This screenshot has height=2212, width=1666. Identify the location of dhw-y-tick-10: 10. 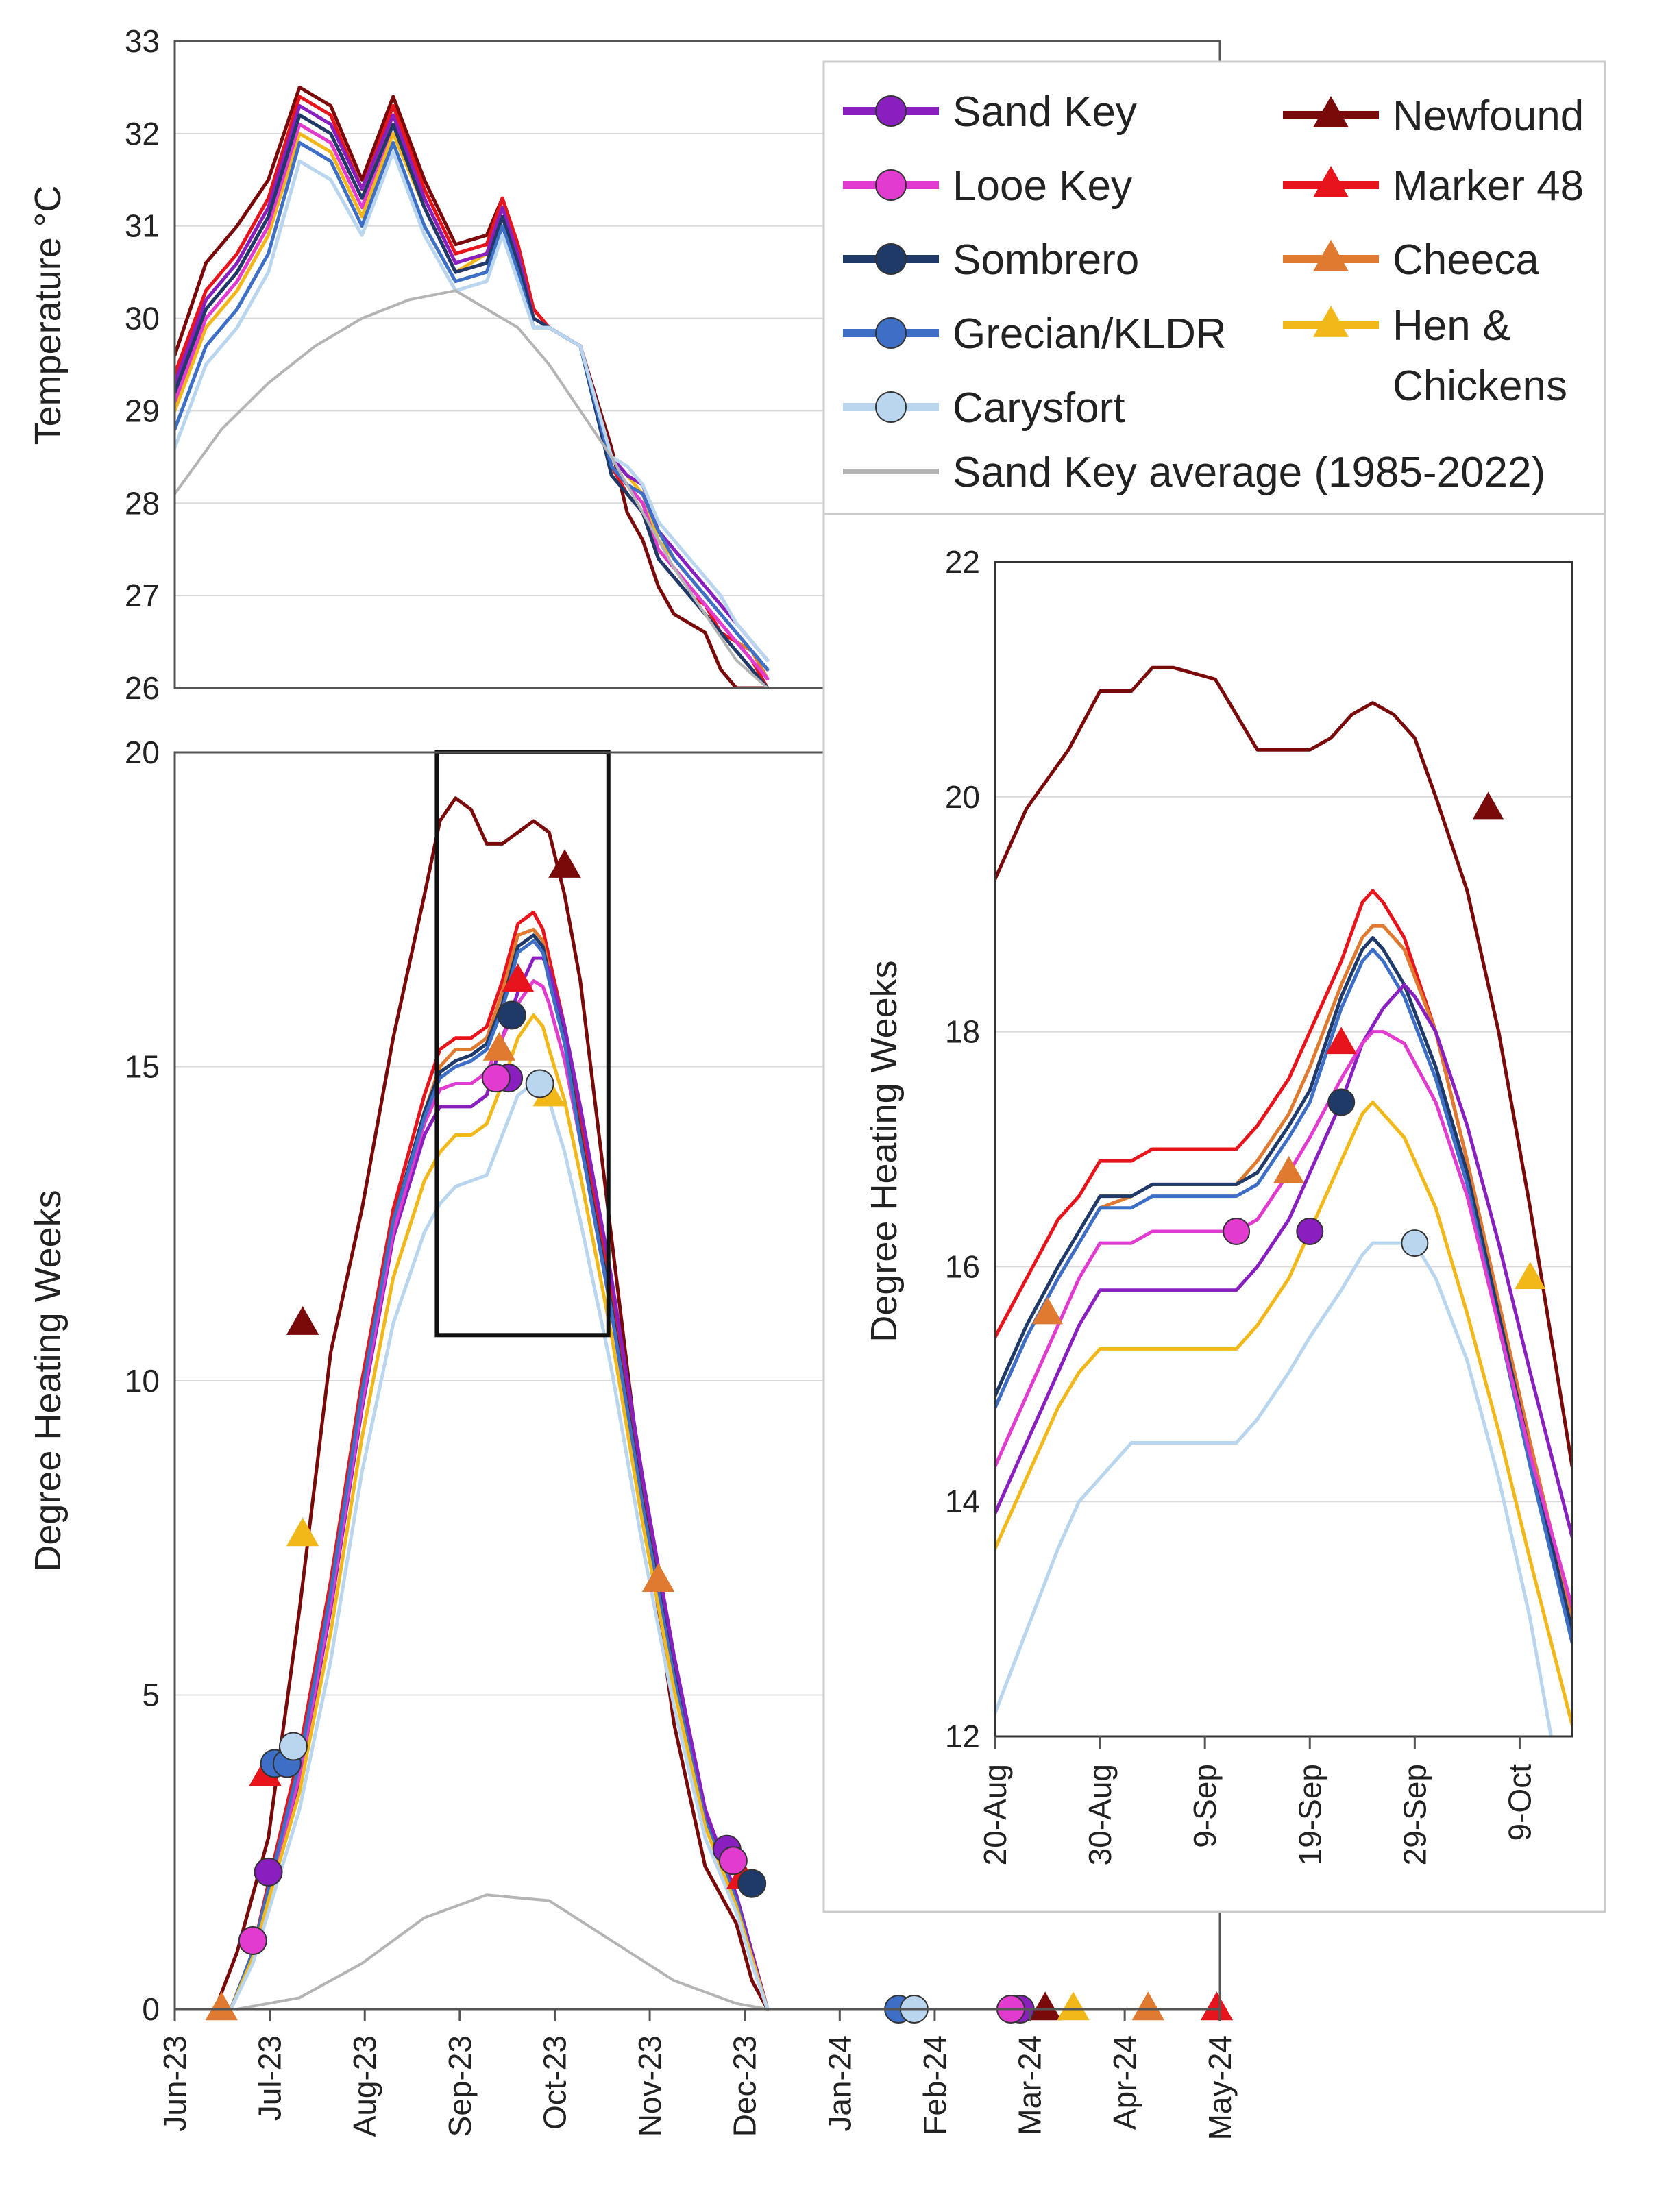
(142, 1381).